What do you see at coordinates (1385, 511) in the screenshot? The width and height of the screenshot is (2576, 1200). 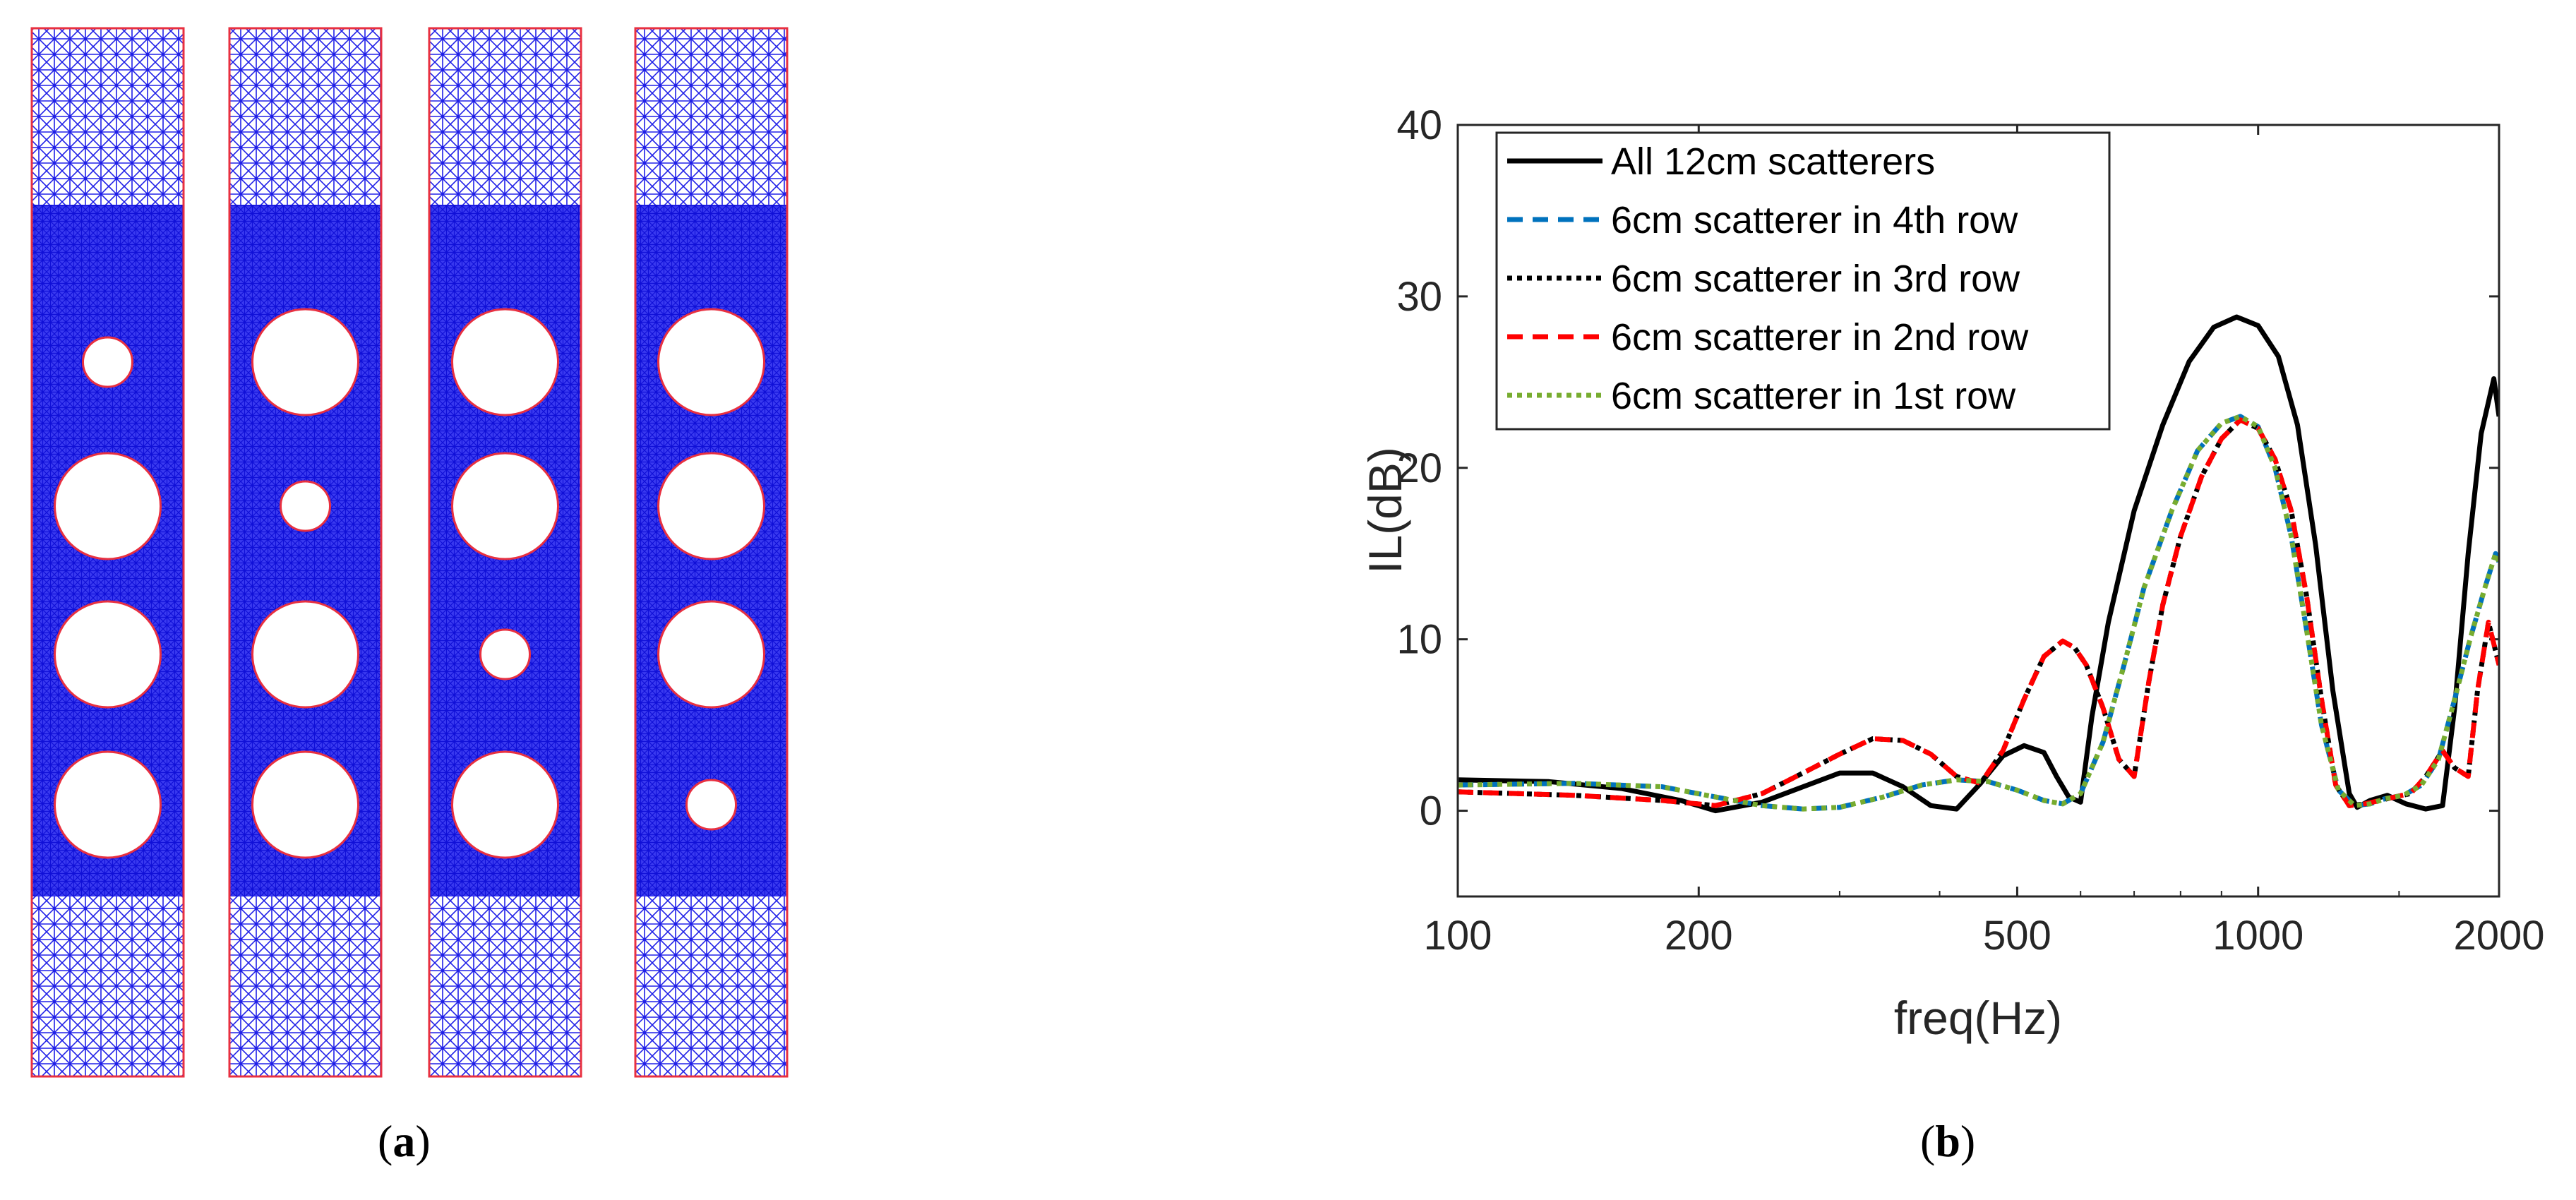 I see `y-axis-label: IL(dB)` at bounding box center [1385, 511].